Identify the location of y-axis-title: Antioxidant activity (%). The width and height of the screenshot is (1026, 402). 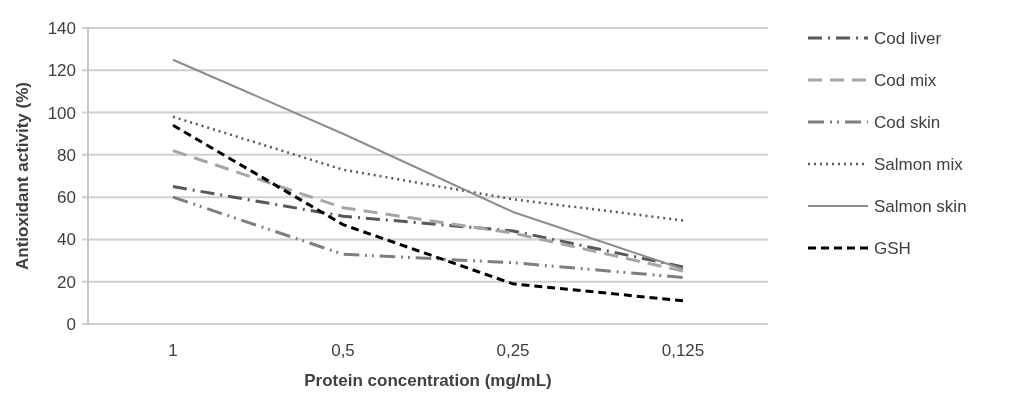
(22, 176).